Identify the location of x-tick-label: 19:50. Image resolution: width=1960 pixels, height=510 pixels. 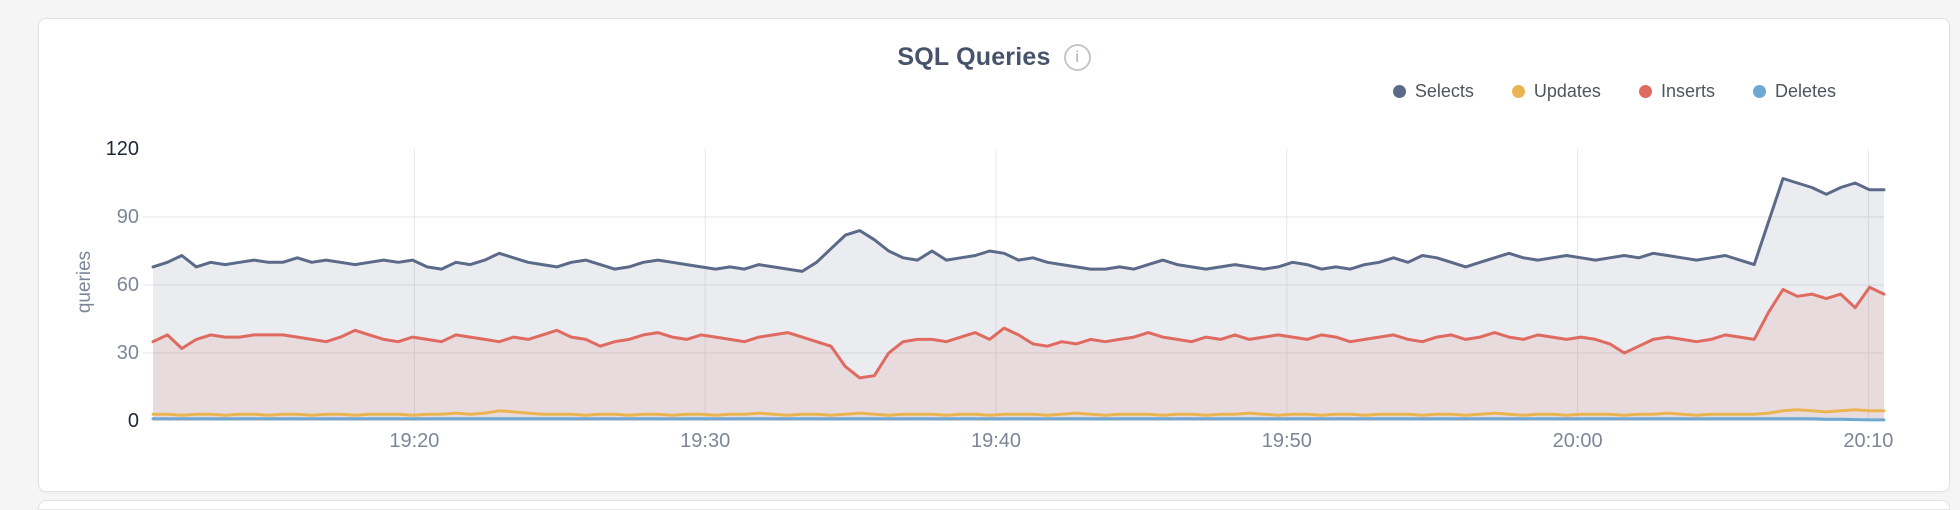
(1286, 441).